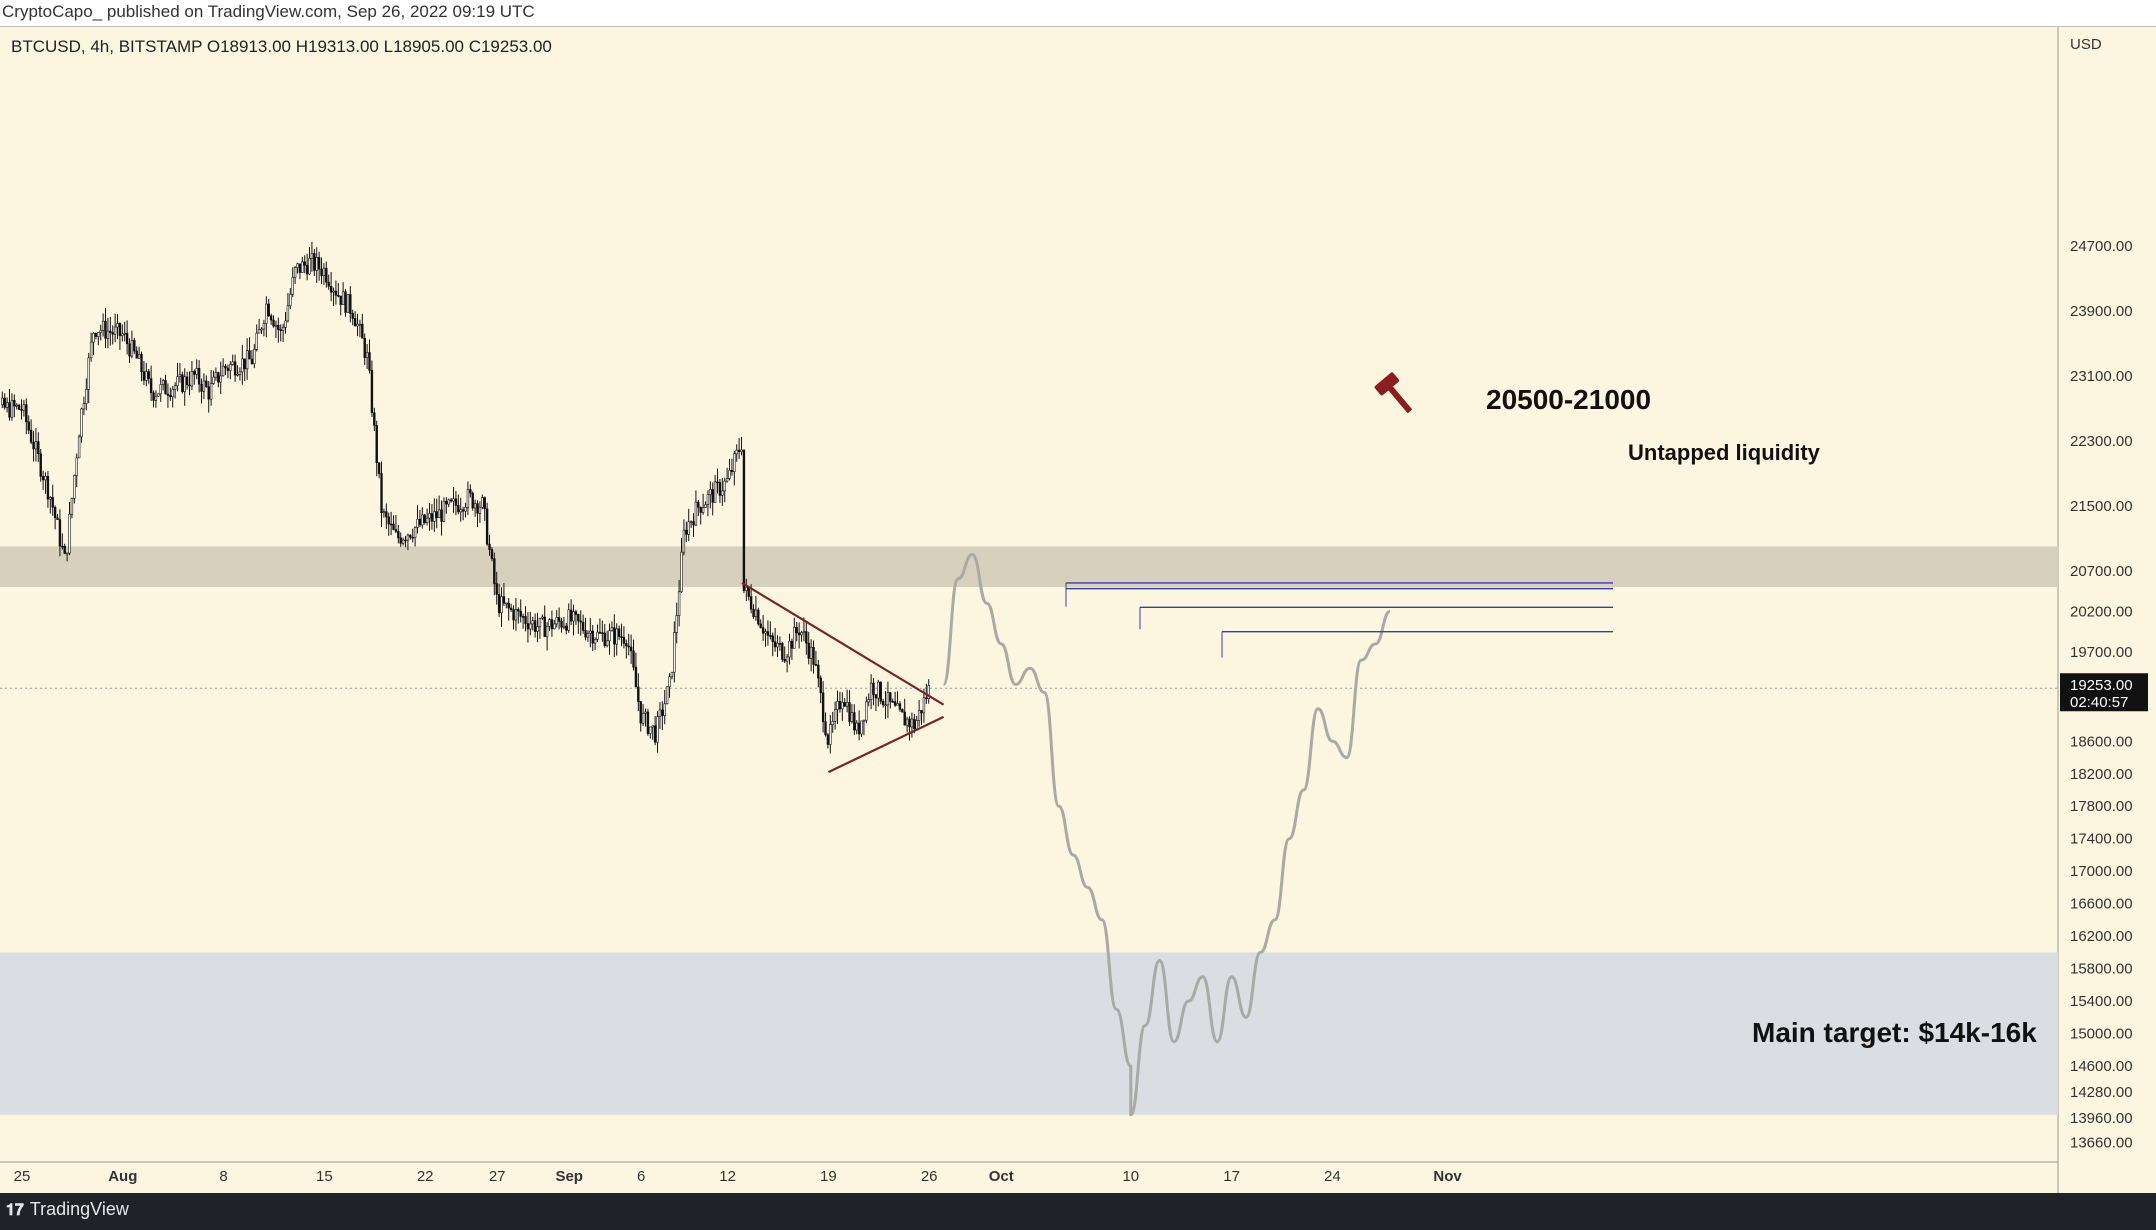 The height and width of the screenshot is (1230, 2156). What do you see at coordinates (67, 1209) in the screenshot?
I see `tradingview-brand: 𝟏𝟕 TradingView` at bounding box center [67, 1209].